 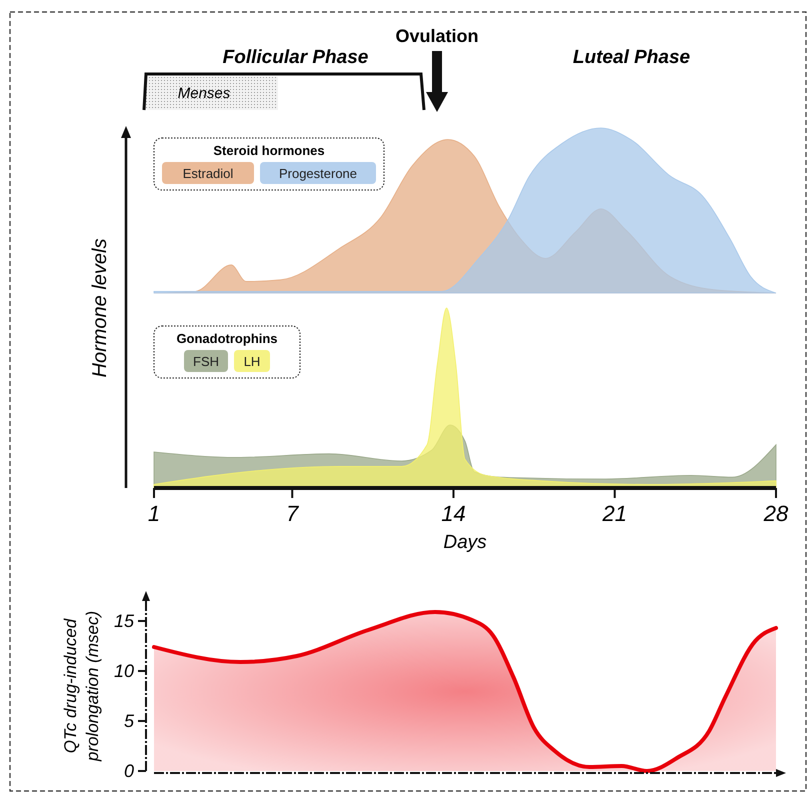 What do you see at coordinates (465, 542) in the screenshot?
I see `x-axis-title: Days` at bounding box center [465, 542].